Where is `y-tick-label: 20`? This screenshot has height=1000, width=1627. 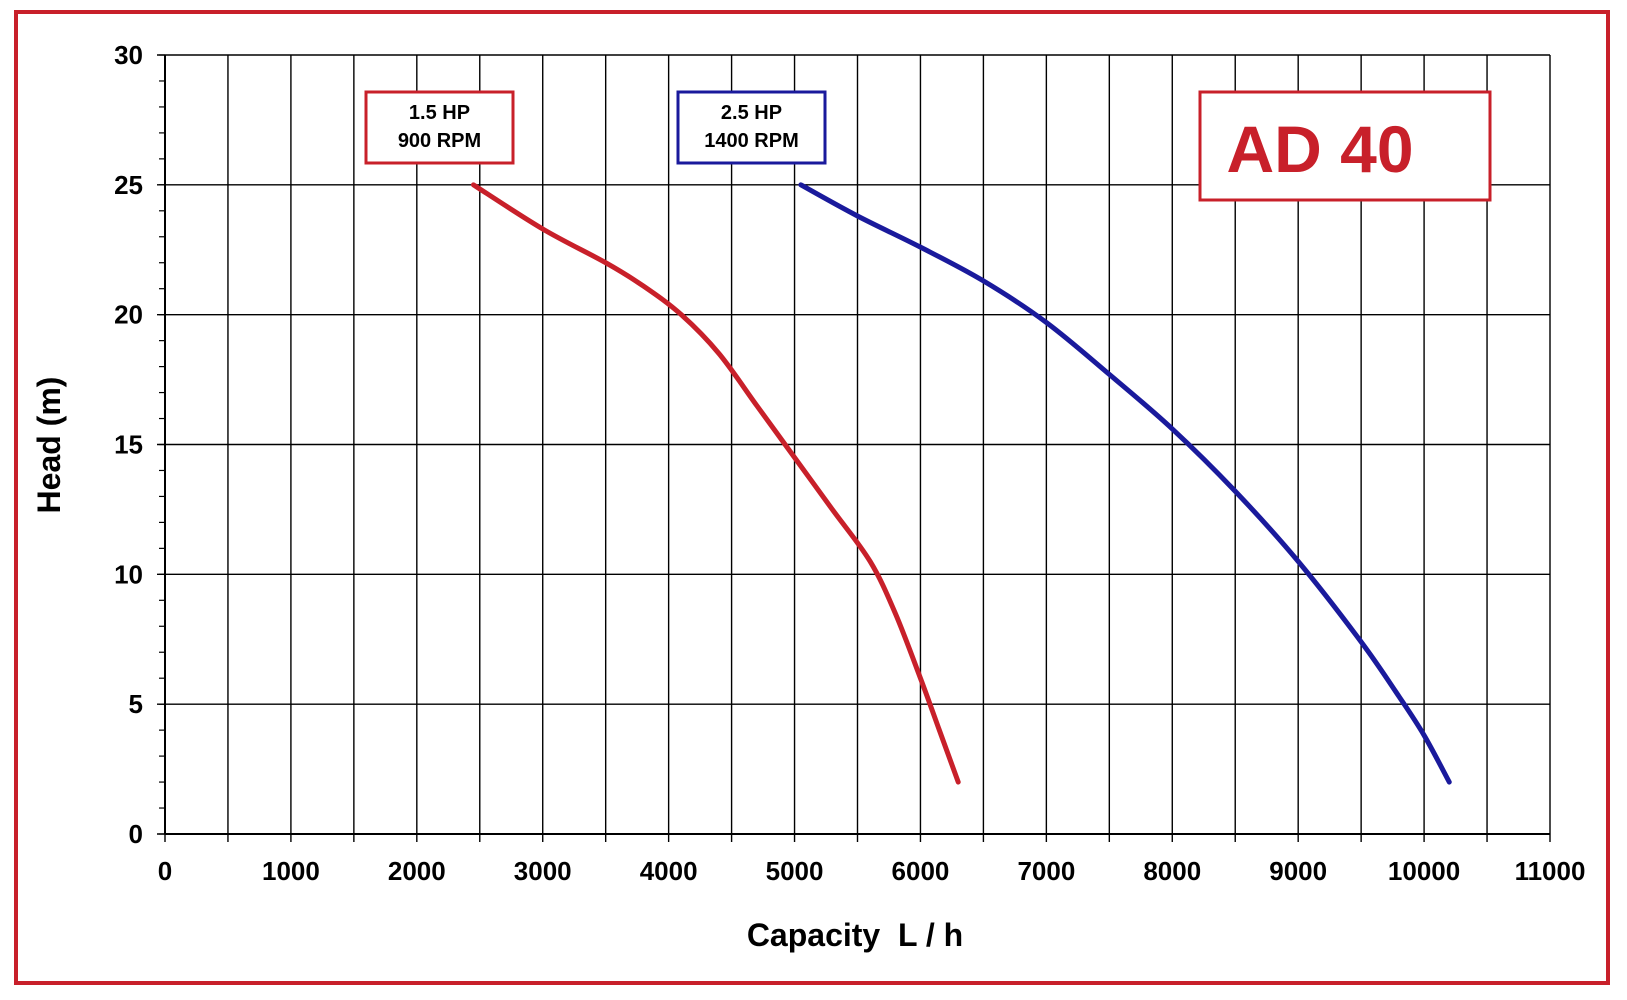 y-tick-label: 20 is located at coordinates (128, 315).